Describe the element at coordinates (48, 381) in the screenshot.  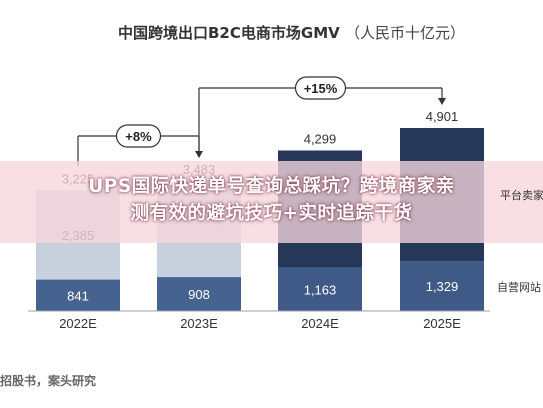
I see `source-note: 招股书，案头研究` at that location.